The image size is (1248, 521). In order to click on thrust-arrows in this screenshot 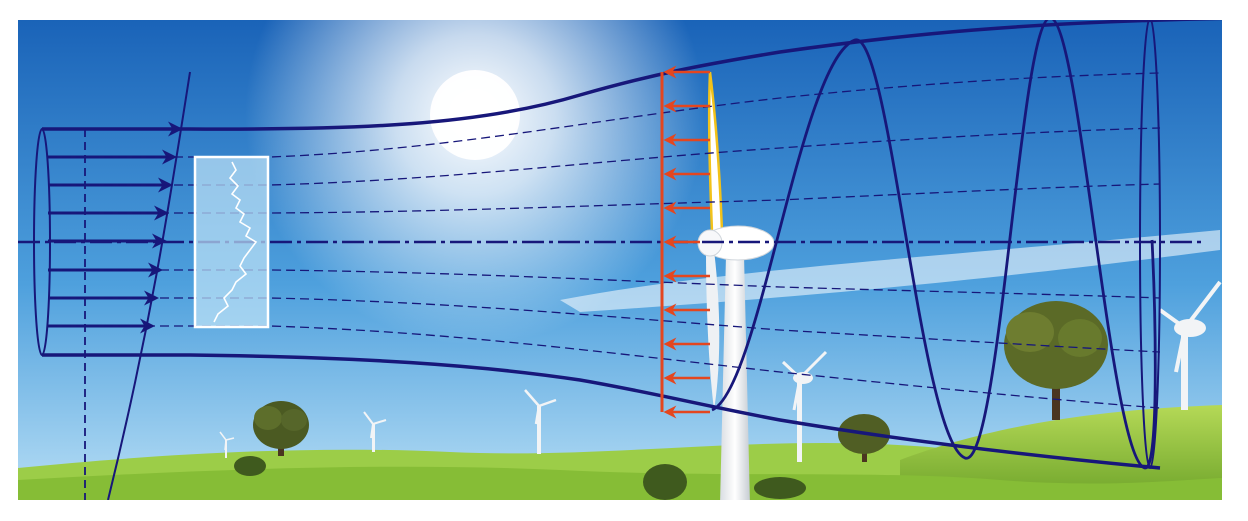, I will do `click(685, 242)`.